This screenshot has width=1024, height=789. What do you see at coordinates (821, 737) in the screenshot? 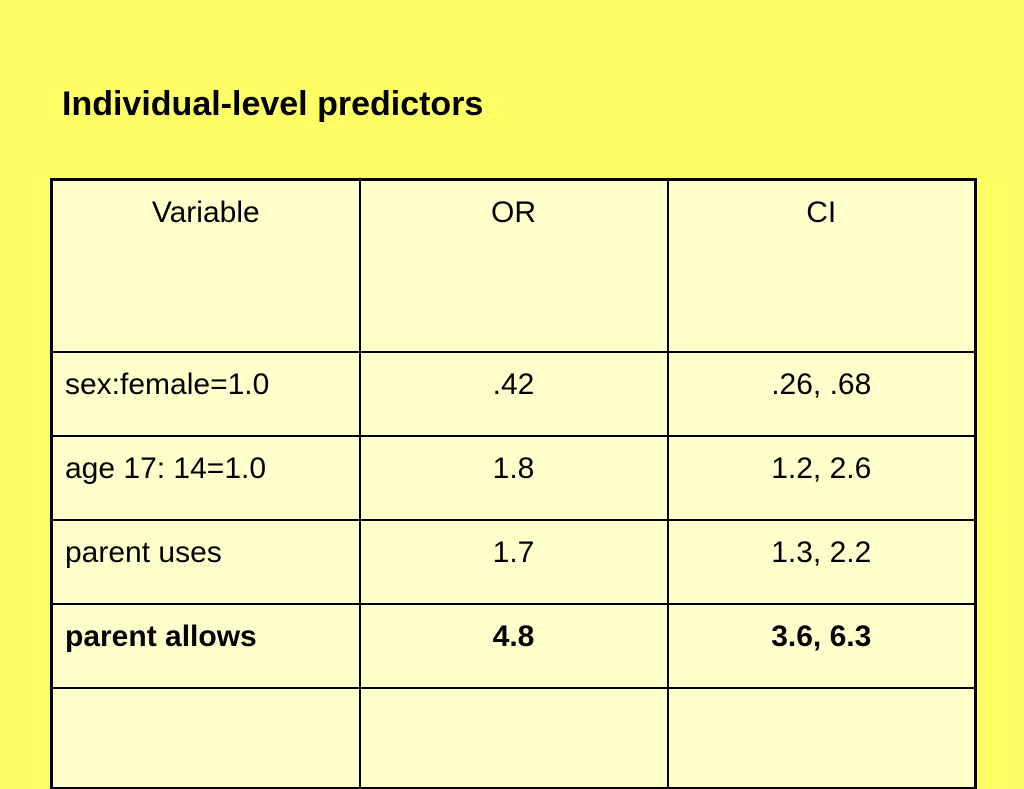
I see `cell-ci` at bounding box center [821, 737].